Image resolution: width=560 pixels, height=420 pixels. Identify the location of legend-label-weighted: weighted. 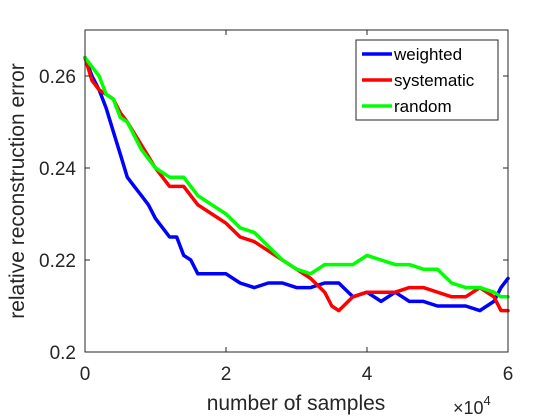
(427, 54).